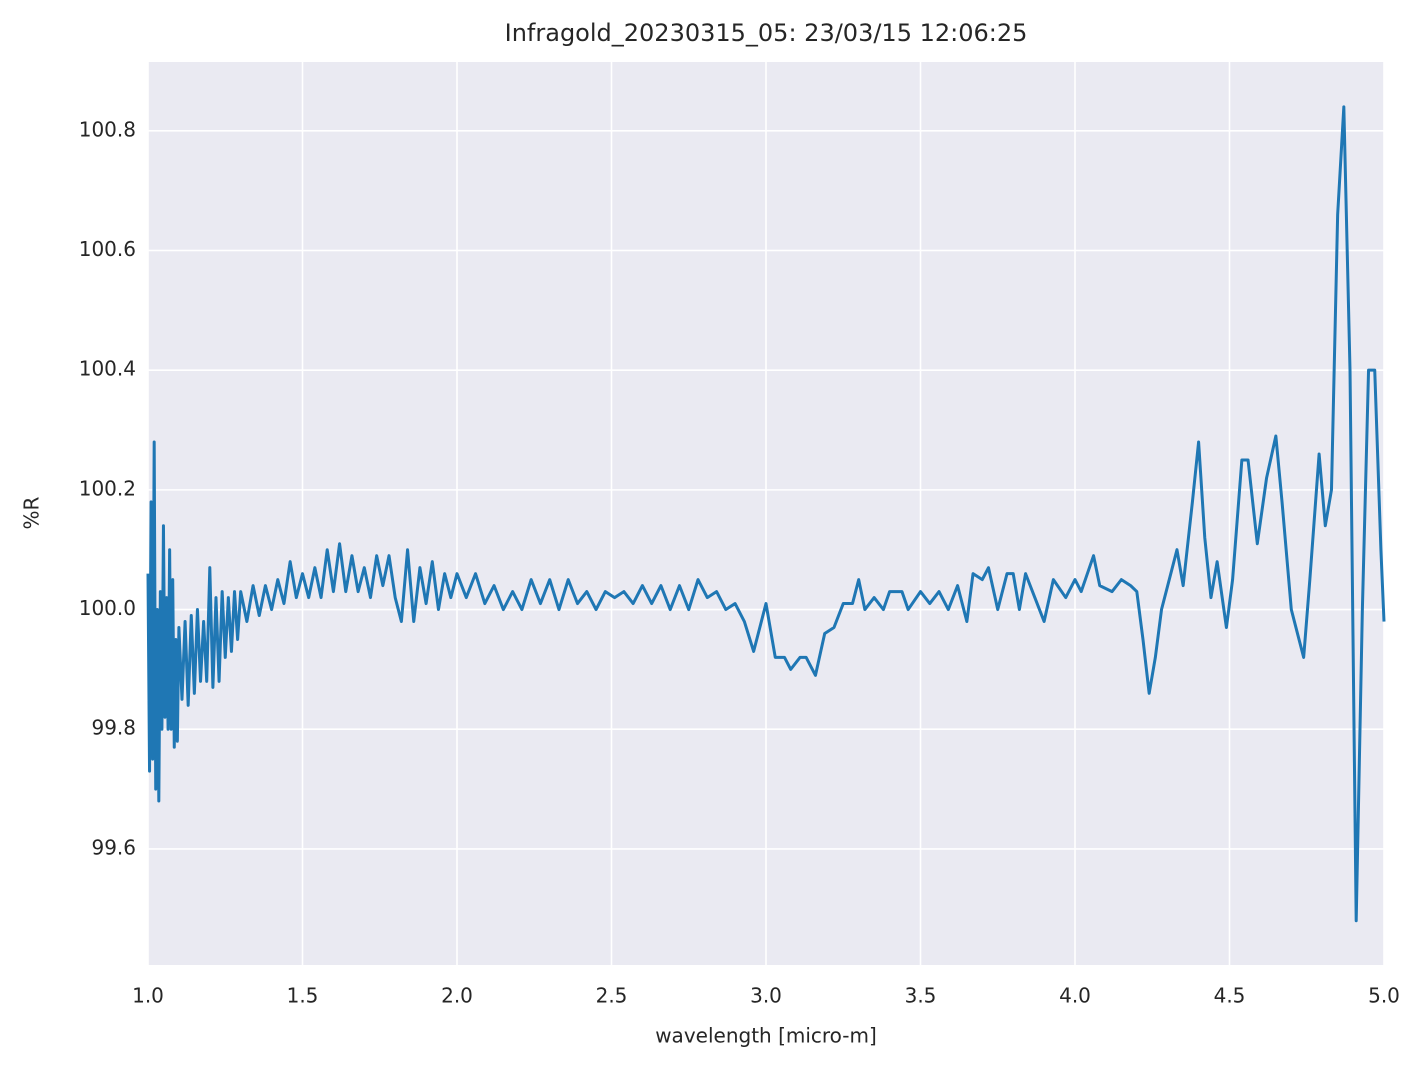 The image size is (1425, 1069). I want to click on y-tick-label: 100.2, so click(107, 488).